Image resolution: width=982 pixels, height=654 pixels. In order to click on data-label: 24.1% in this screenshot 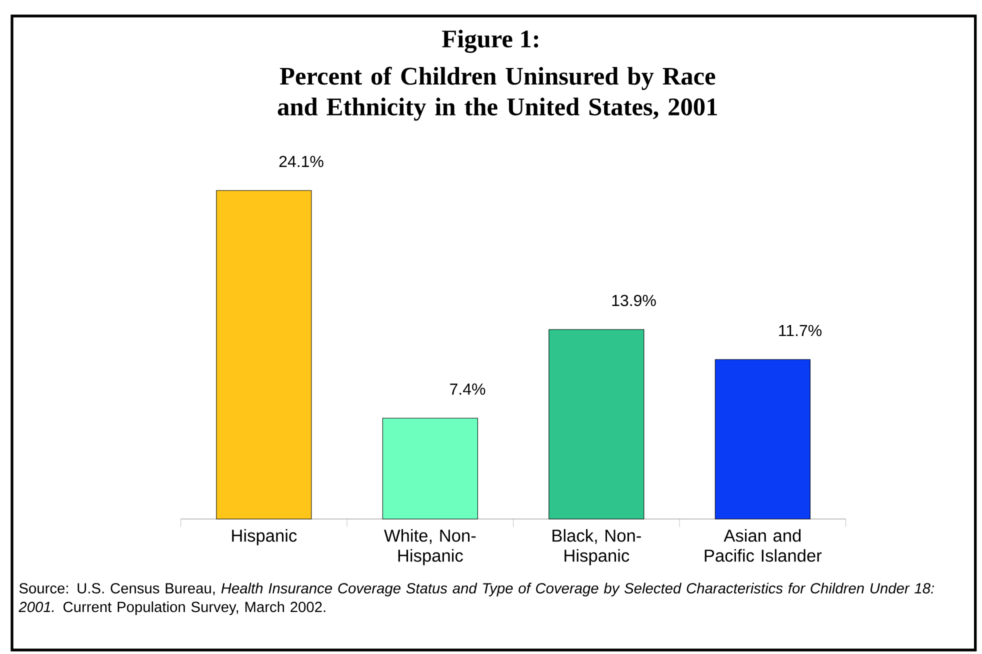, I will do `click(301, 162)`.